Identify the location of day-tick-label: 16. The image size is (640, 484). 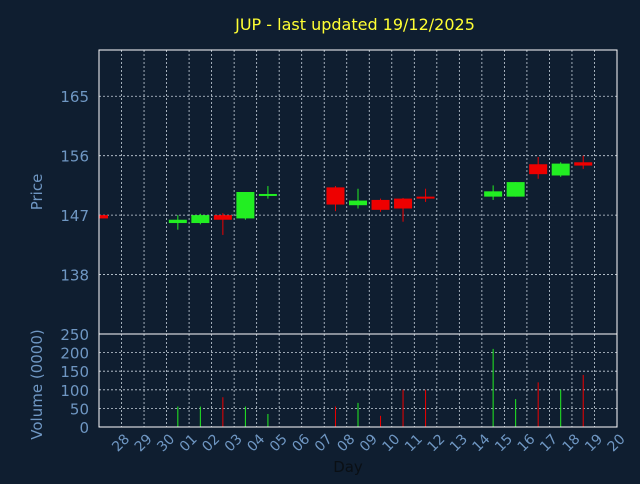
(527, 443).